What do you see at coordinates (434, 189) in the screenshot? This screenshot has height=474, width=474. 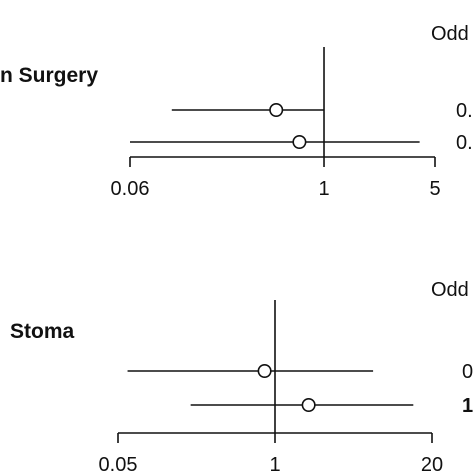 I see `x-tick-label: 5` at bounding box center [434, 189].